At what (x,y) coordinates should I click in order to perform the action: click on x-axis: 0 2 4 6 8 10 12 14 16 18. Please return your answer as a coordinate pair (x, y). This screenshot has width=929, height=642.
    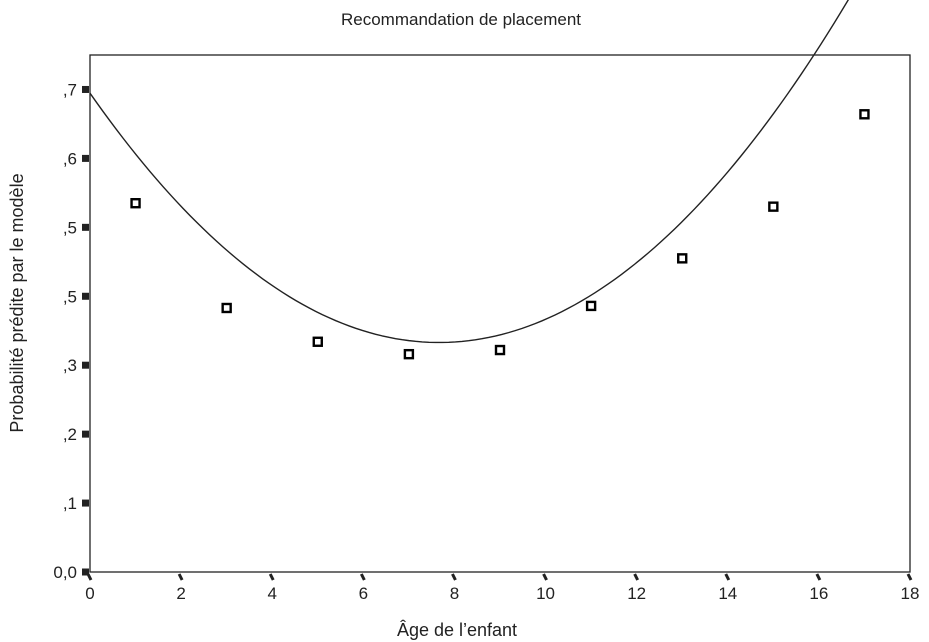
    Looking at the image, I should click on (502, 588).